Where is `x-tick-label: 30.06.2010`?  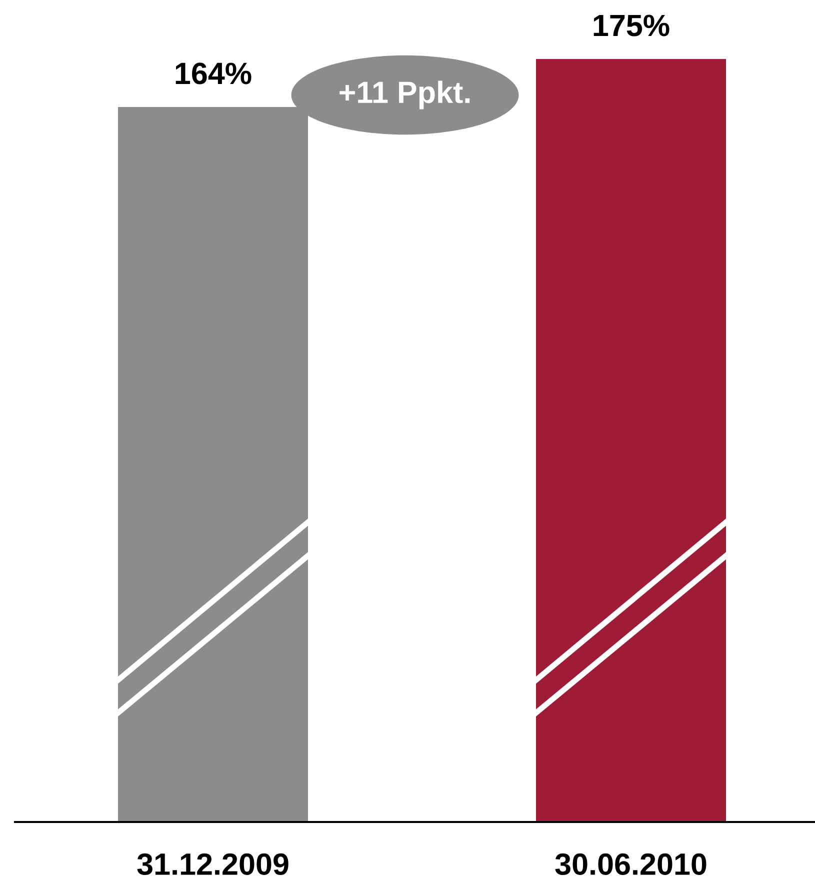 x-tick-label: 30.06.2010 is located at coordinates (630, 864).